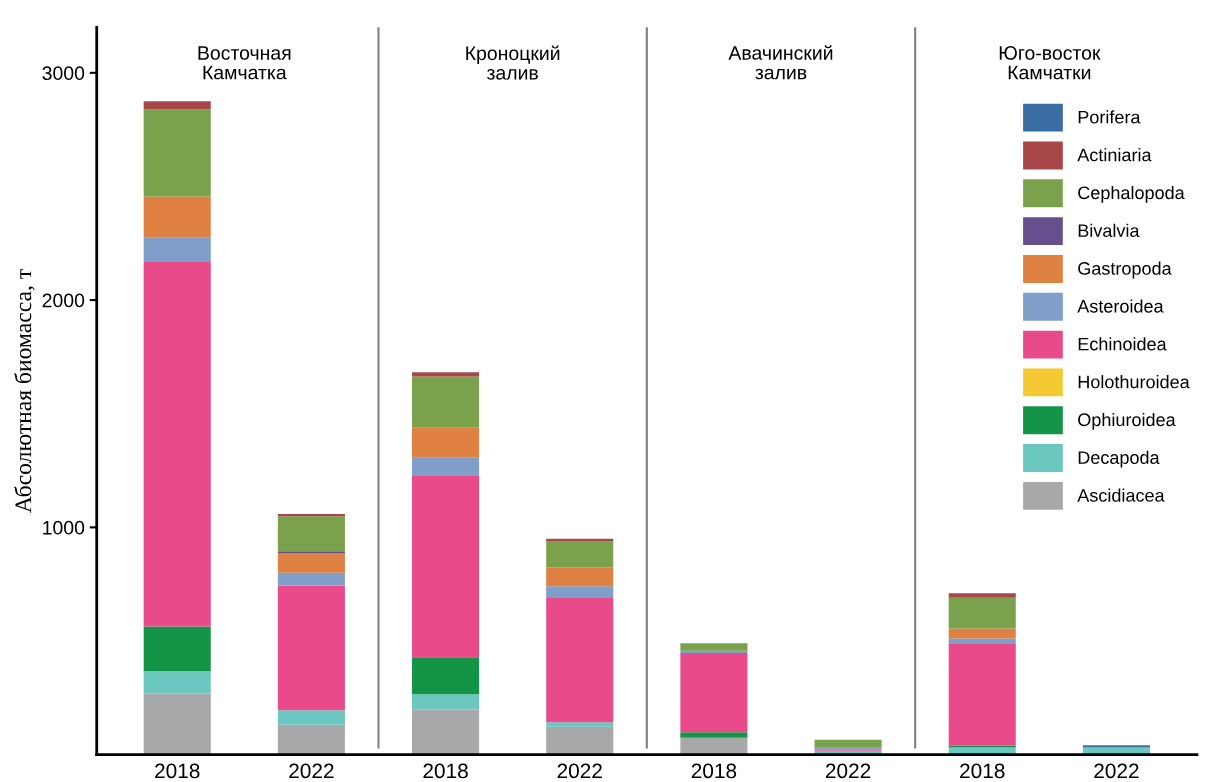 The image size is (1209, 782). Describe the element at coordinates (1121, 495) in the screenshot. I see `legend-label: Ascidiacea` at that location.